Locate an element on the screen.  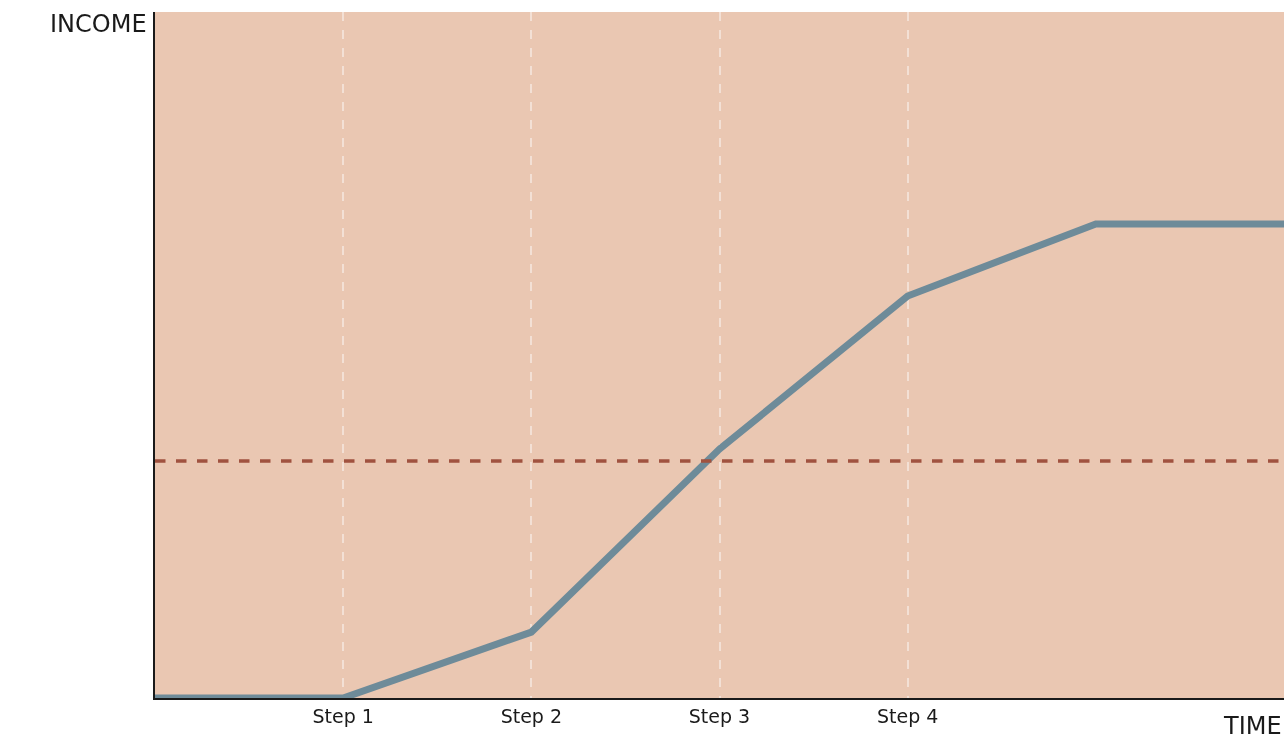
x-tick-label: Step 4 is located at coordinates (907, 715).